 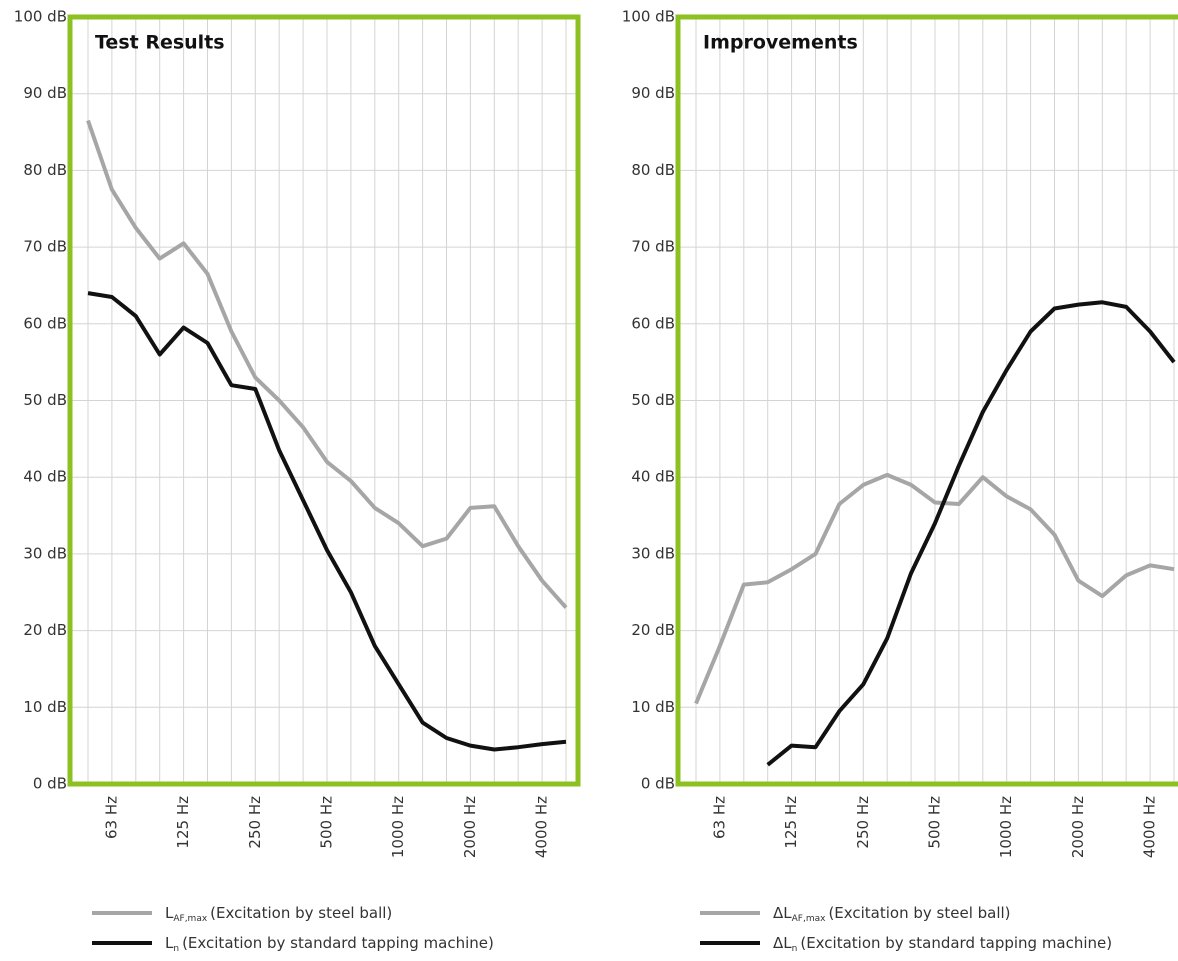 I want to click on legend-label: LAF,max (Excitation by steel ball), so click(x=278, y=914).